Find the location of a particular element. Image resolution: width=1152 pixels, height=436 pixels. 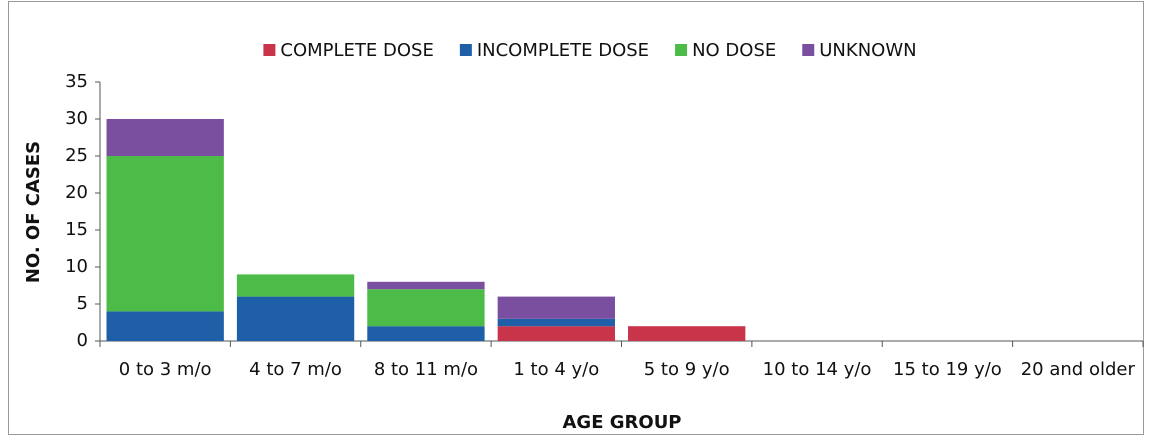

y-tick-label: 20 is located at coordinates (76, 192).